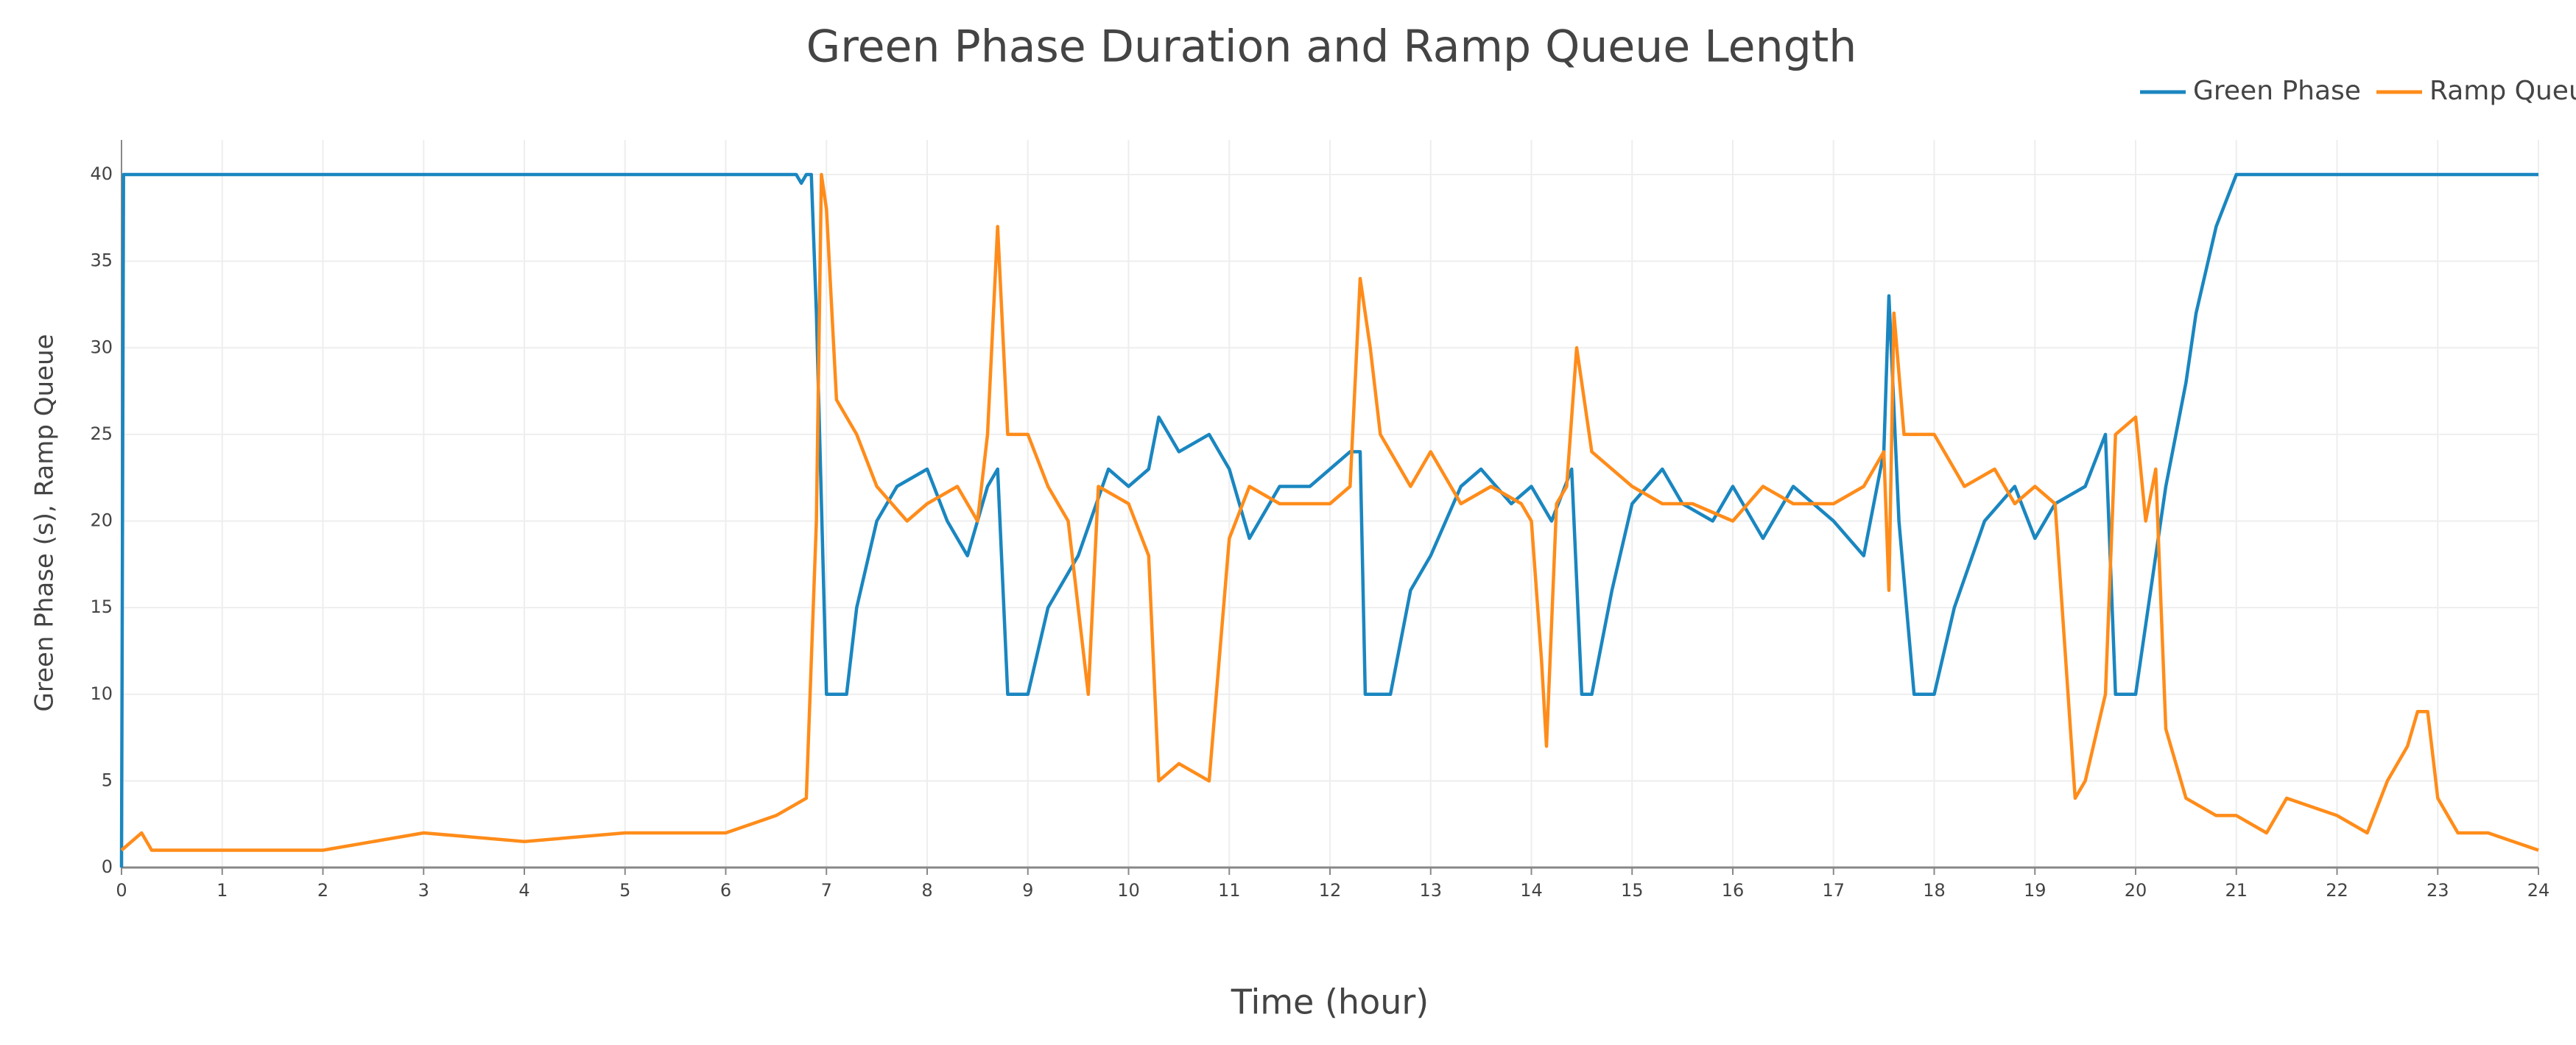  I want to click on x-tick-label: 6, so click(725, 890).